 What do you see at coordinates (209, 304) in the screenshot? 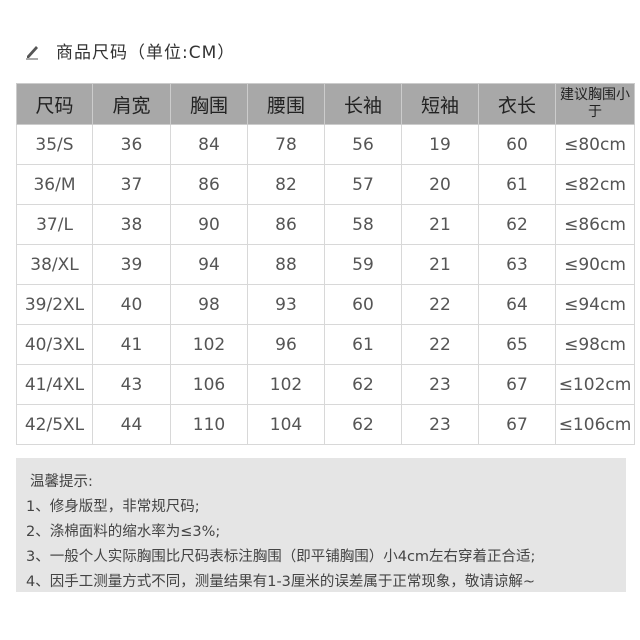
I see `table-cell: 98` at bounding box center [209, 304].